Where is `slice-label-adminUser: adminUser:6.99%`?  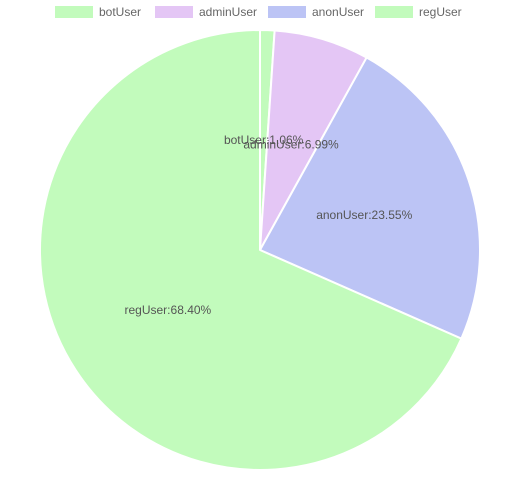 slice-label-adminUser: adminUser:6.99% is located at coordinates (291, 144).